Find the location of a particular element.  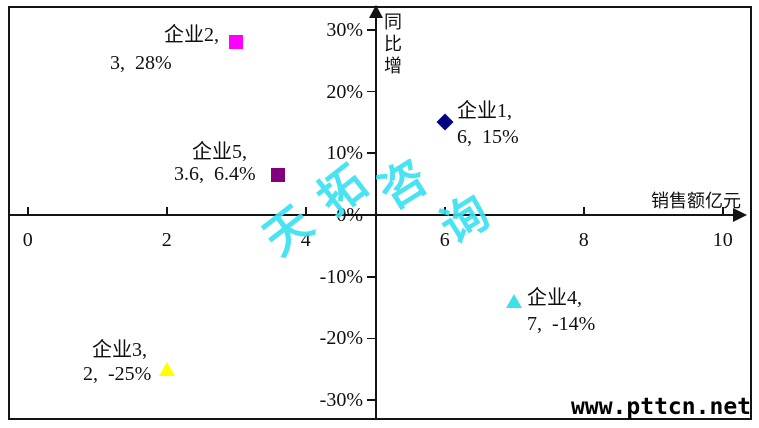

x-tick-label: 6 is located at coordinates (444, 240).